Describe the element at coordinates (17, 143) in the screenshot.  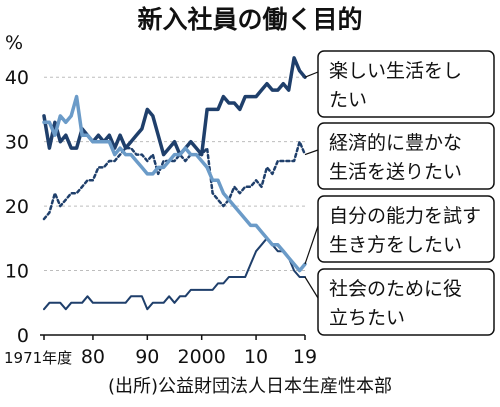
I see `y-tick-label: 30` at that location.